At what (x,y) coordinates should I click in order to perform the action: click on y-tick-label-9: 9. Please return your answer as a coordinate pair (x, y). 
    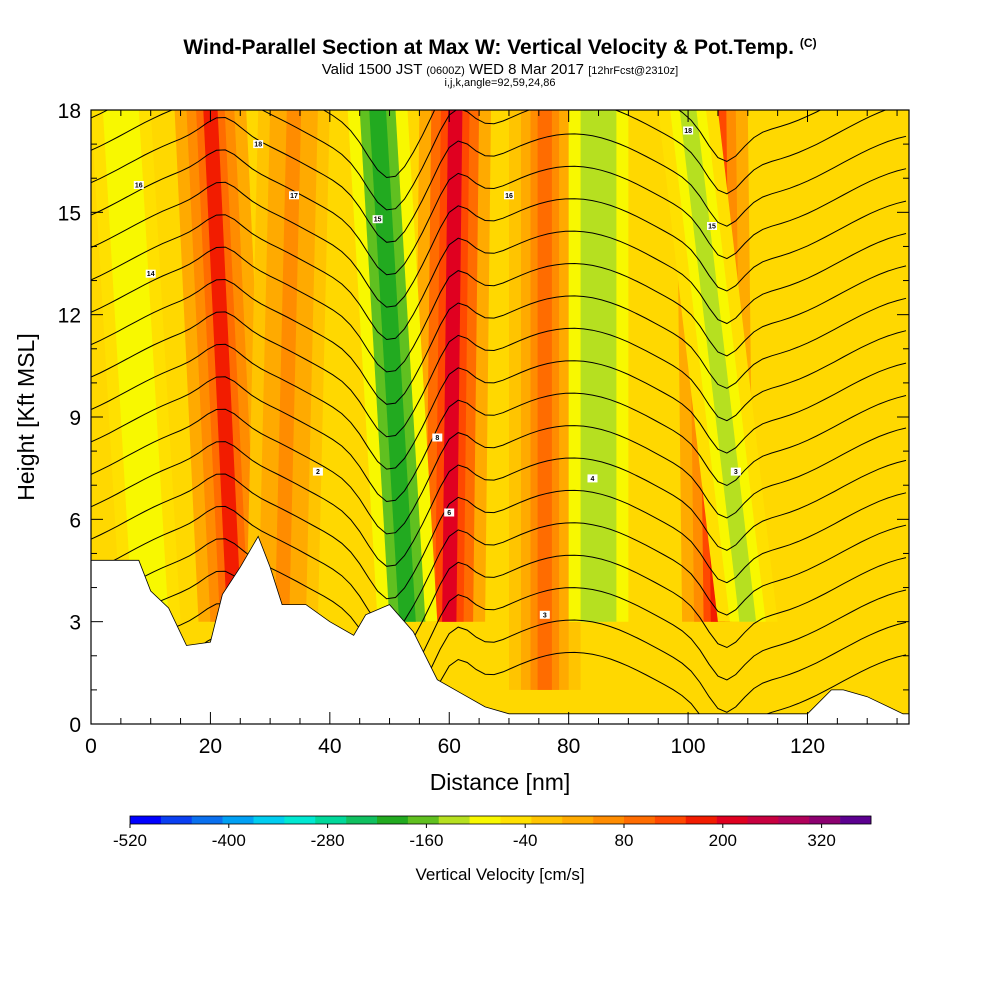
    Looking at the image, I should click on (75, 418).